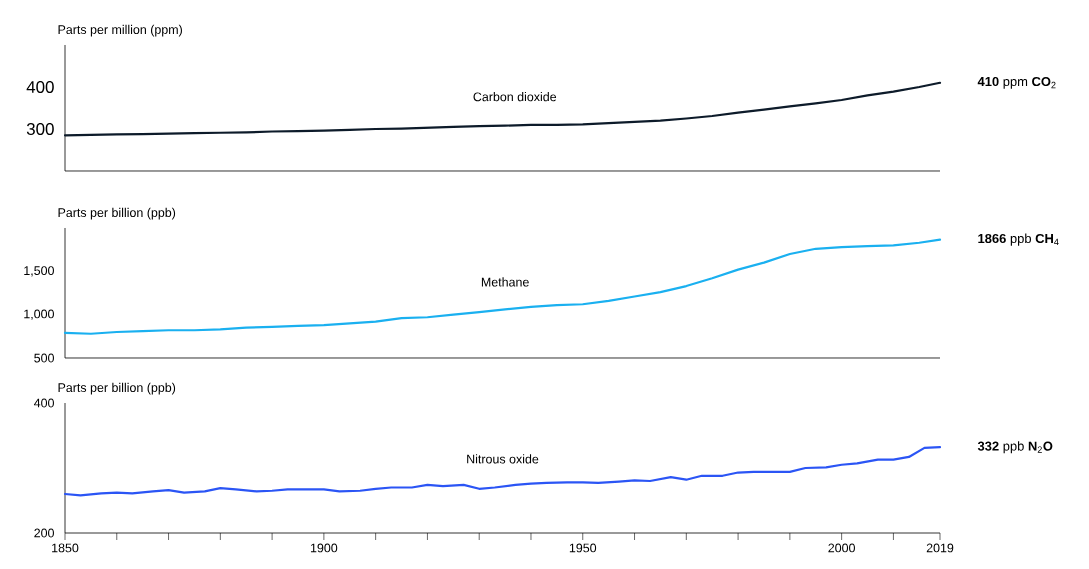  I want to click on series-label: Nitrous oxide, so click(503, 459).